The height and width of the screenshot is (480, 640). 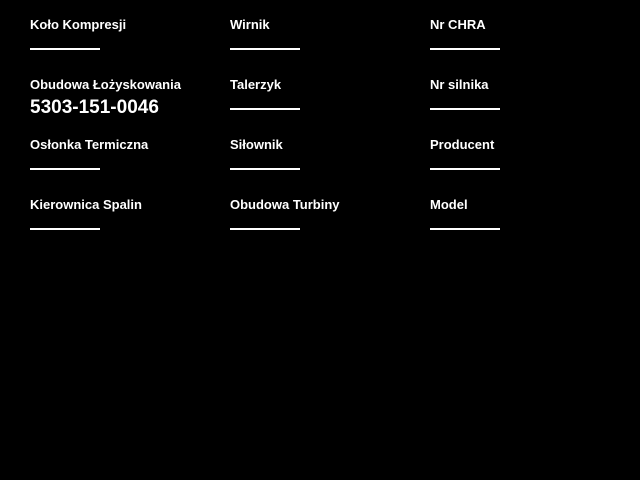 What do you see at coordinates (530, 228) in the screenshot?
I see `field-model: Model` at bounding box center [530, 228].